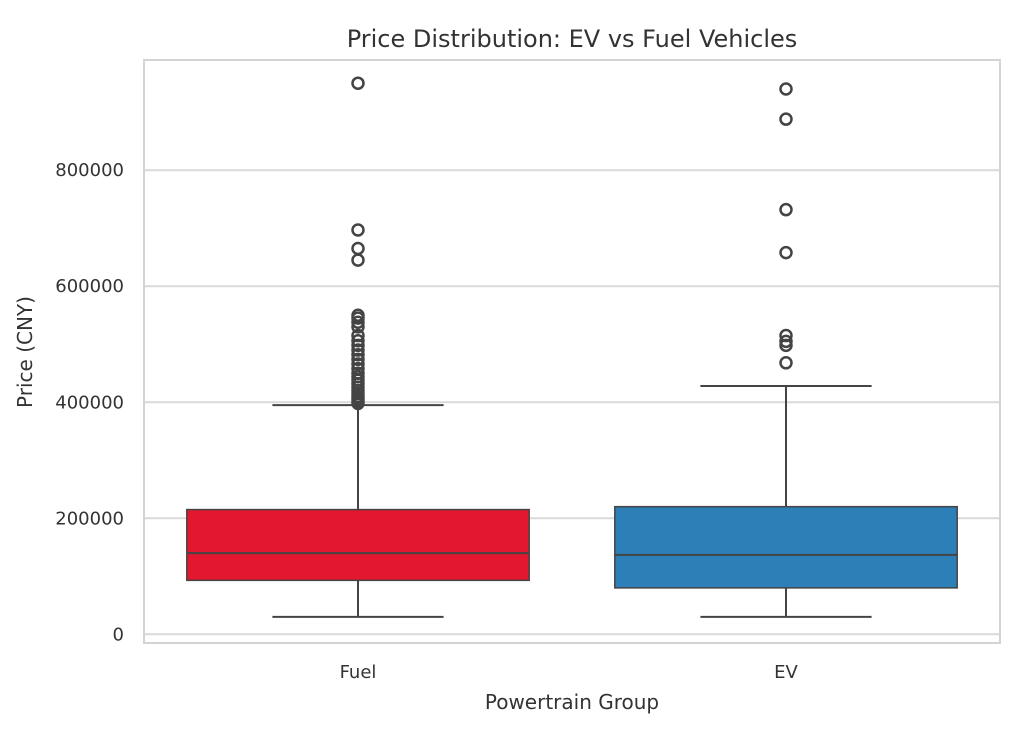 The height and width of the screenshot is (733, 1024). What do you see at coordinates (569, 672) in the screenshot?
I see `x-tick-labels: Fuel EV` at bounding box center [569, 672].